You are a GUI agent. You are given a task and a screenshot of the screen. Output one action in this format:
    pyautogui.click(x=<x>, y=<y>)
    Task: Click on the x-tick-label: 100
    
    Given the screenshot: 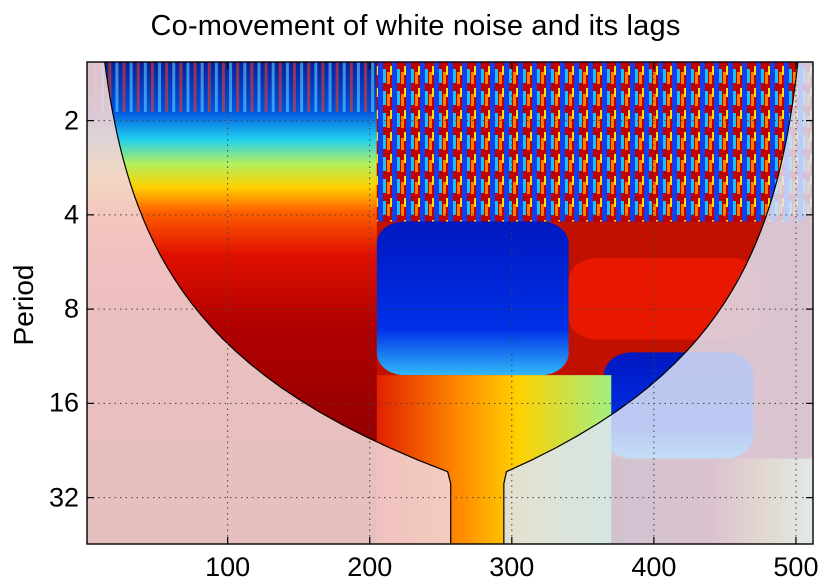 What is the action you would take?
    pyautogui.click(x=228, y=567)
    